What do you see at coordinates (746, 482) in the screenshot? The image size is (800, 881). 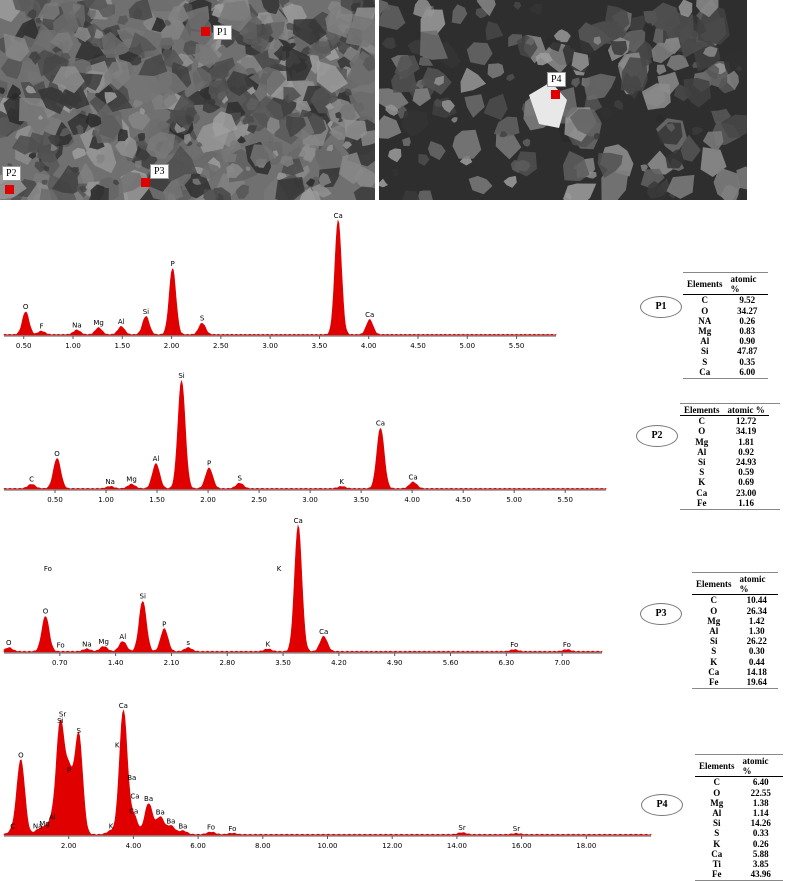 I see `value-cell: 0.69` at bounding box center [746, 482].